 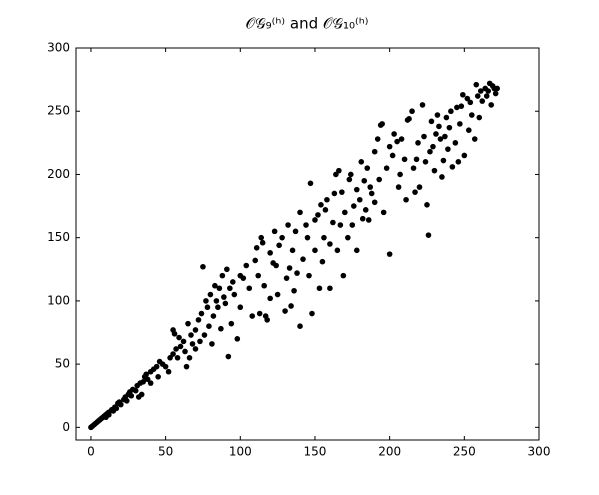 What do you see at coordinates (91, 452) in the screenshot?
I see `x-tick-label: 0` at bounding box center [91, 452].